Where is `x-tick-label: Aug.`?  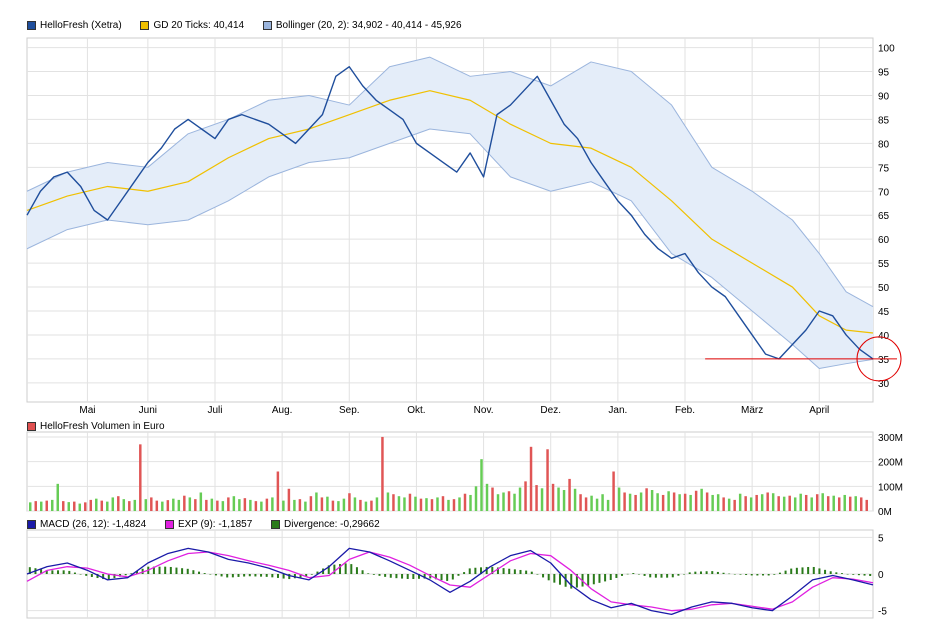 x-tick-label: Aug. is located at coordinates (282, 410).